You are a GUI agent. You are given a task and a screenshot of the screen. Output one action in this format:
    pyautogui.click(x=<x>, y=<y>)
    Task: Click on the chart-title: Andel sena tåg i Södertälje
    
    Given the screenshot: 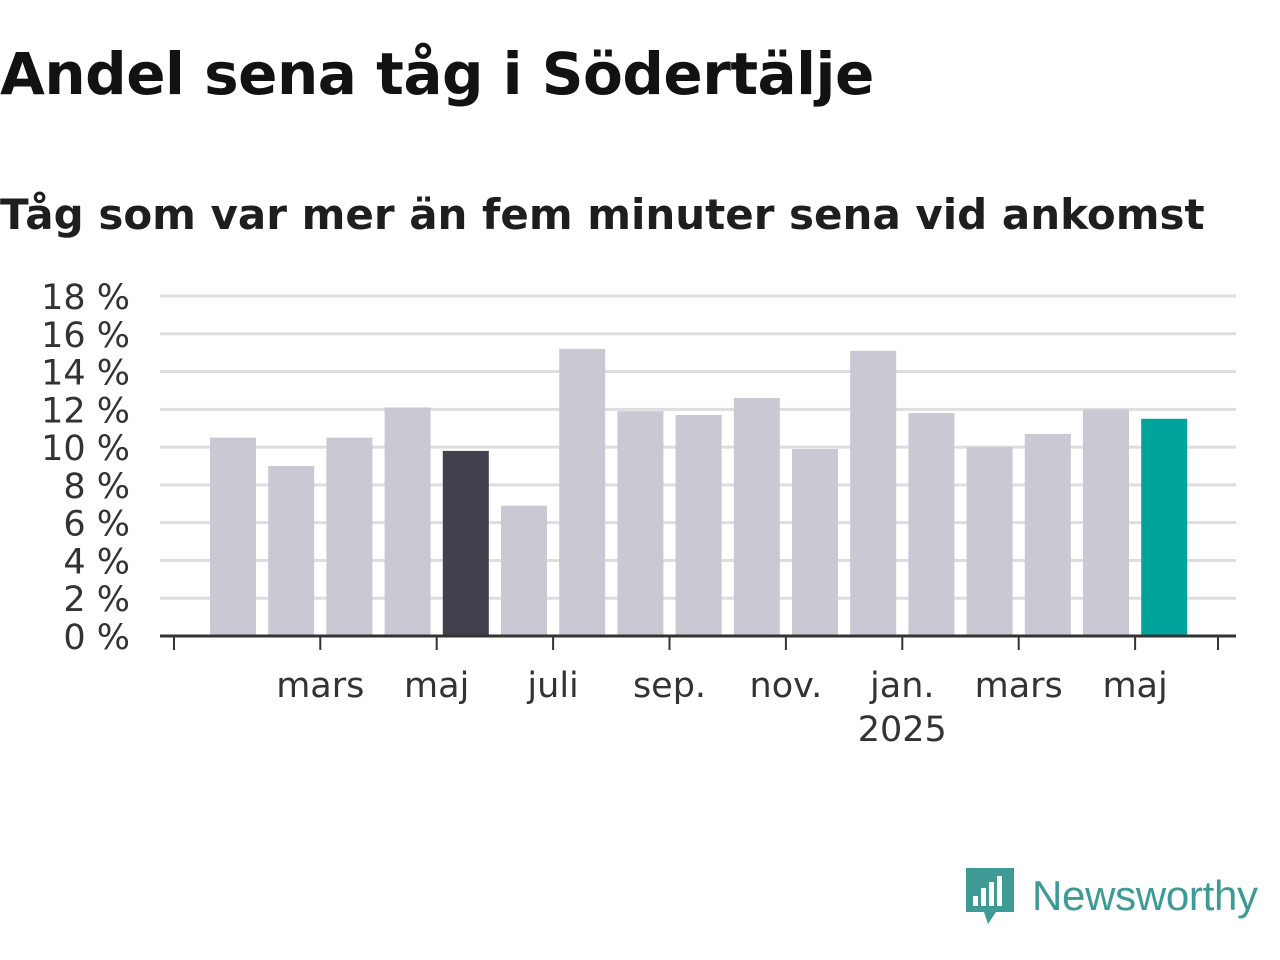 What is the action you would take?
    pyautogui.click(x=437, y=74)
    